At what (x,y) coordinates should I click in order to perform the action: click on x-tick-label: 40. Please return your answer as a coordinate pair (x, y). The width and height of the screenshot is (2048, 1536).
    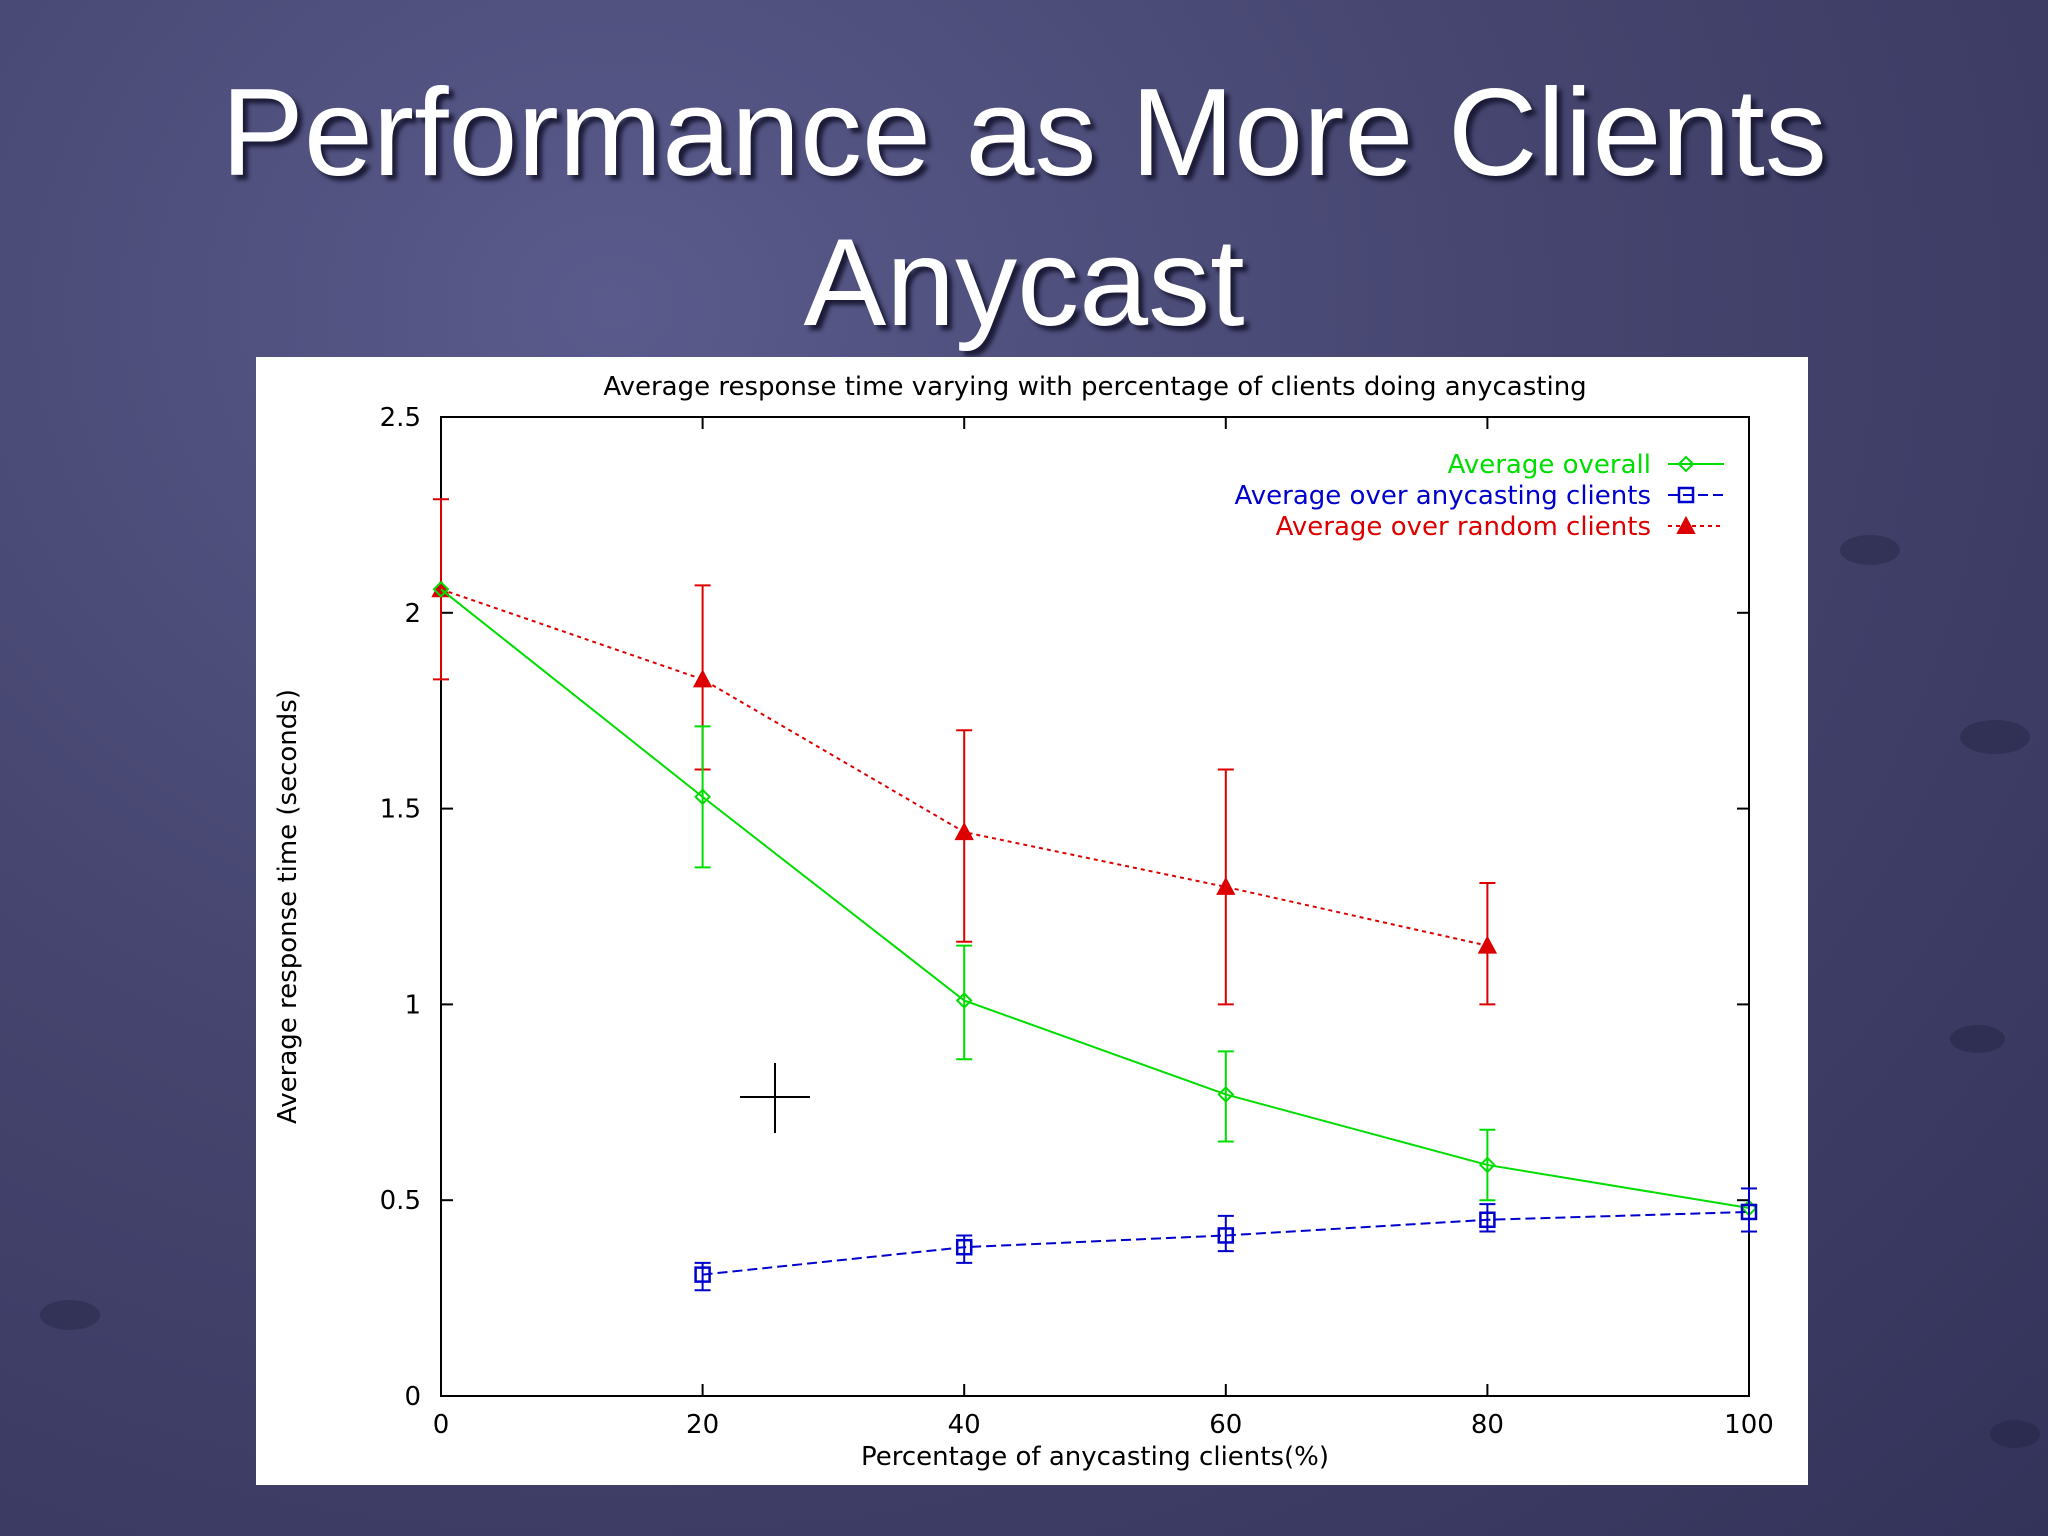
    Looking at the image, I should click on (964, 1425).